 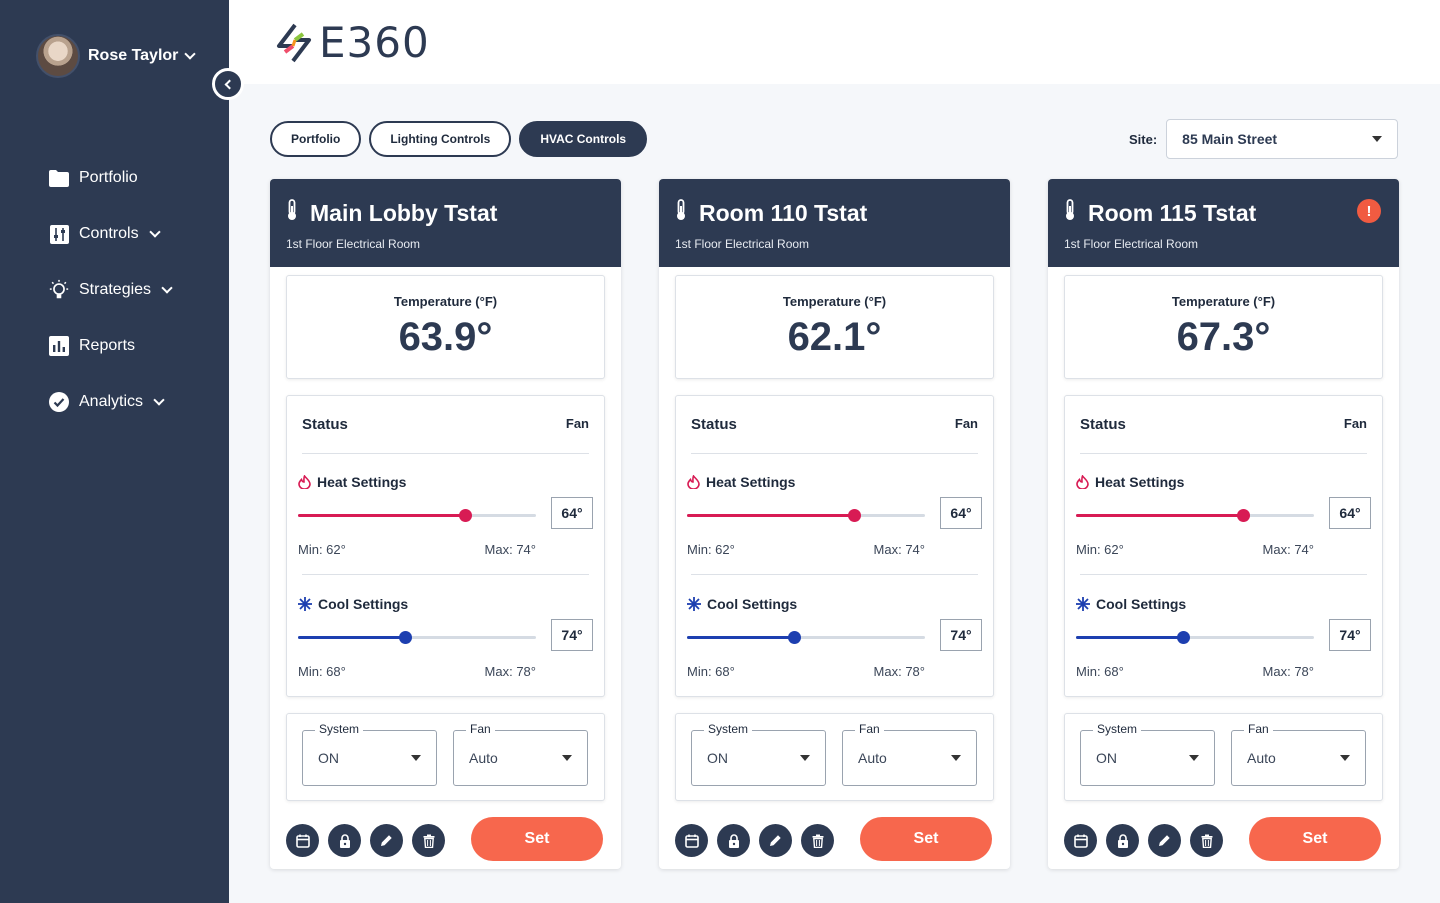 I want to click on lock-icon, so click(x=733, y=840).